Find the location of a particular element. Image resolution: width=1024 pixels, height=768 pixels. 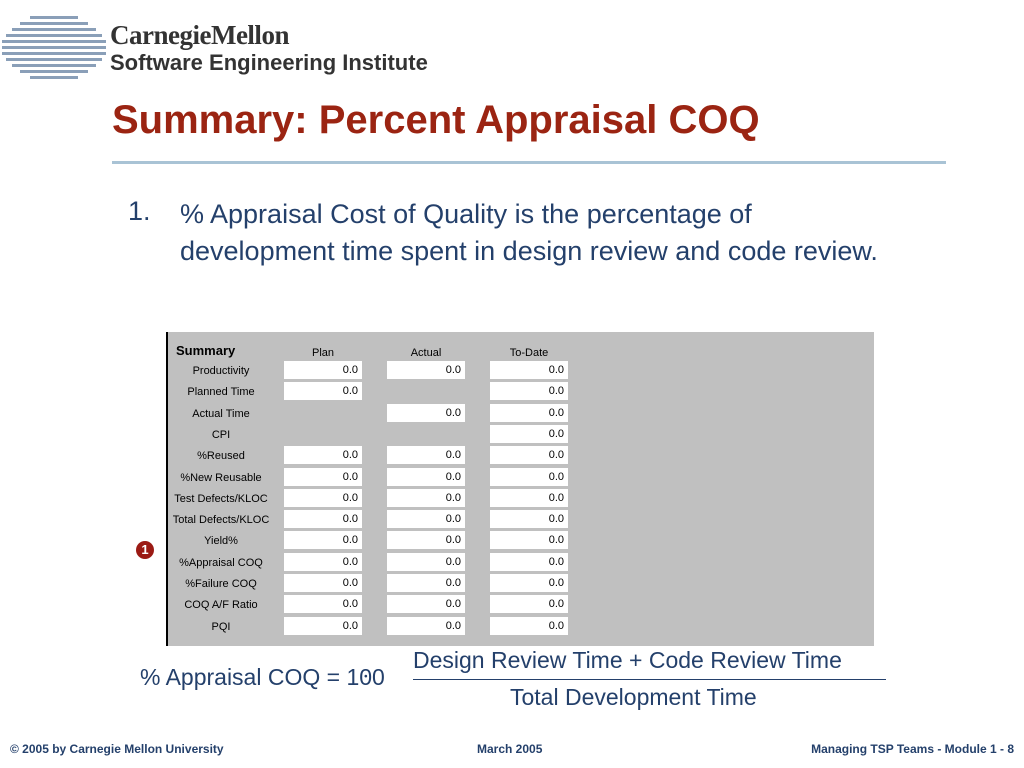

table-row: Test Defects/KLOC 0.0 0.0 0.0 is located at coordinates (378, 499).